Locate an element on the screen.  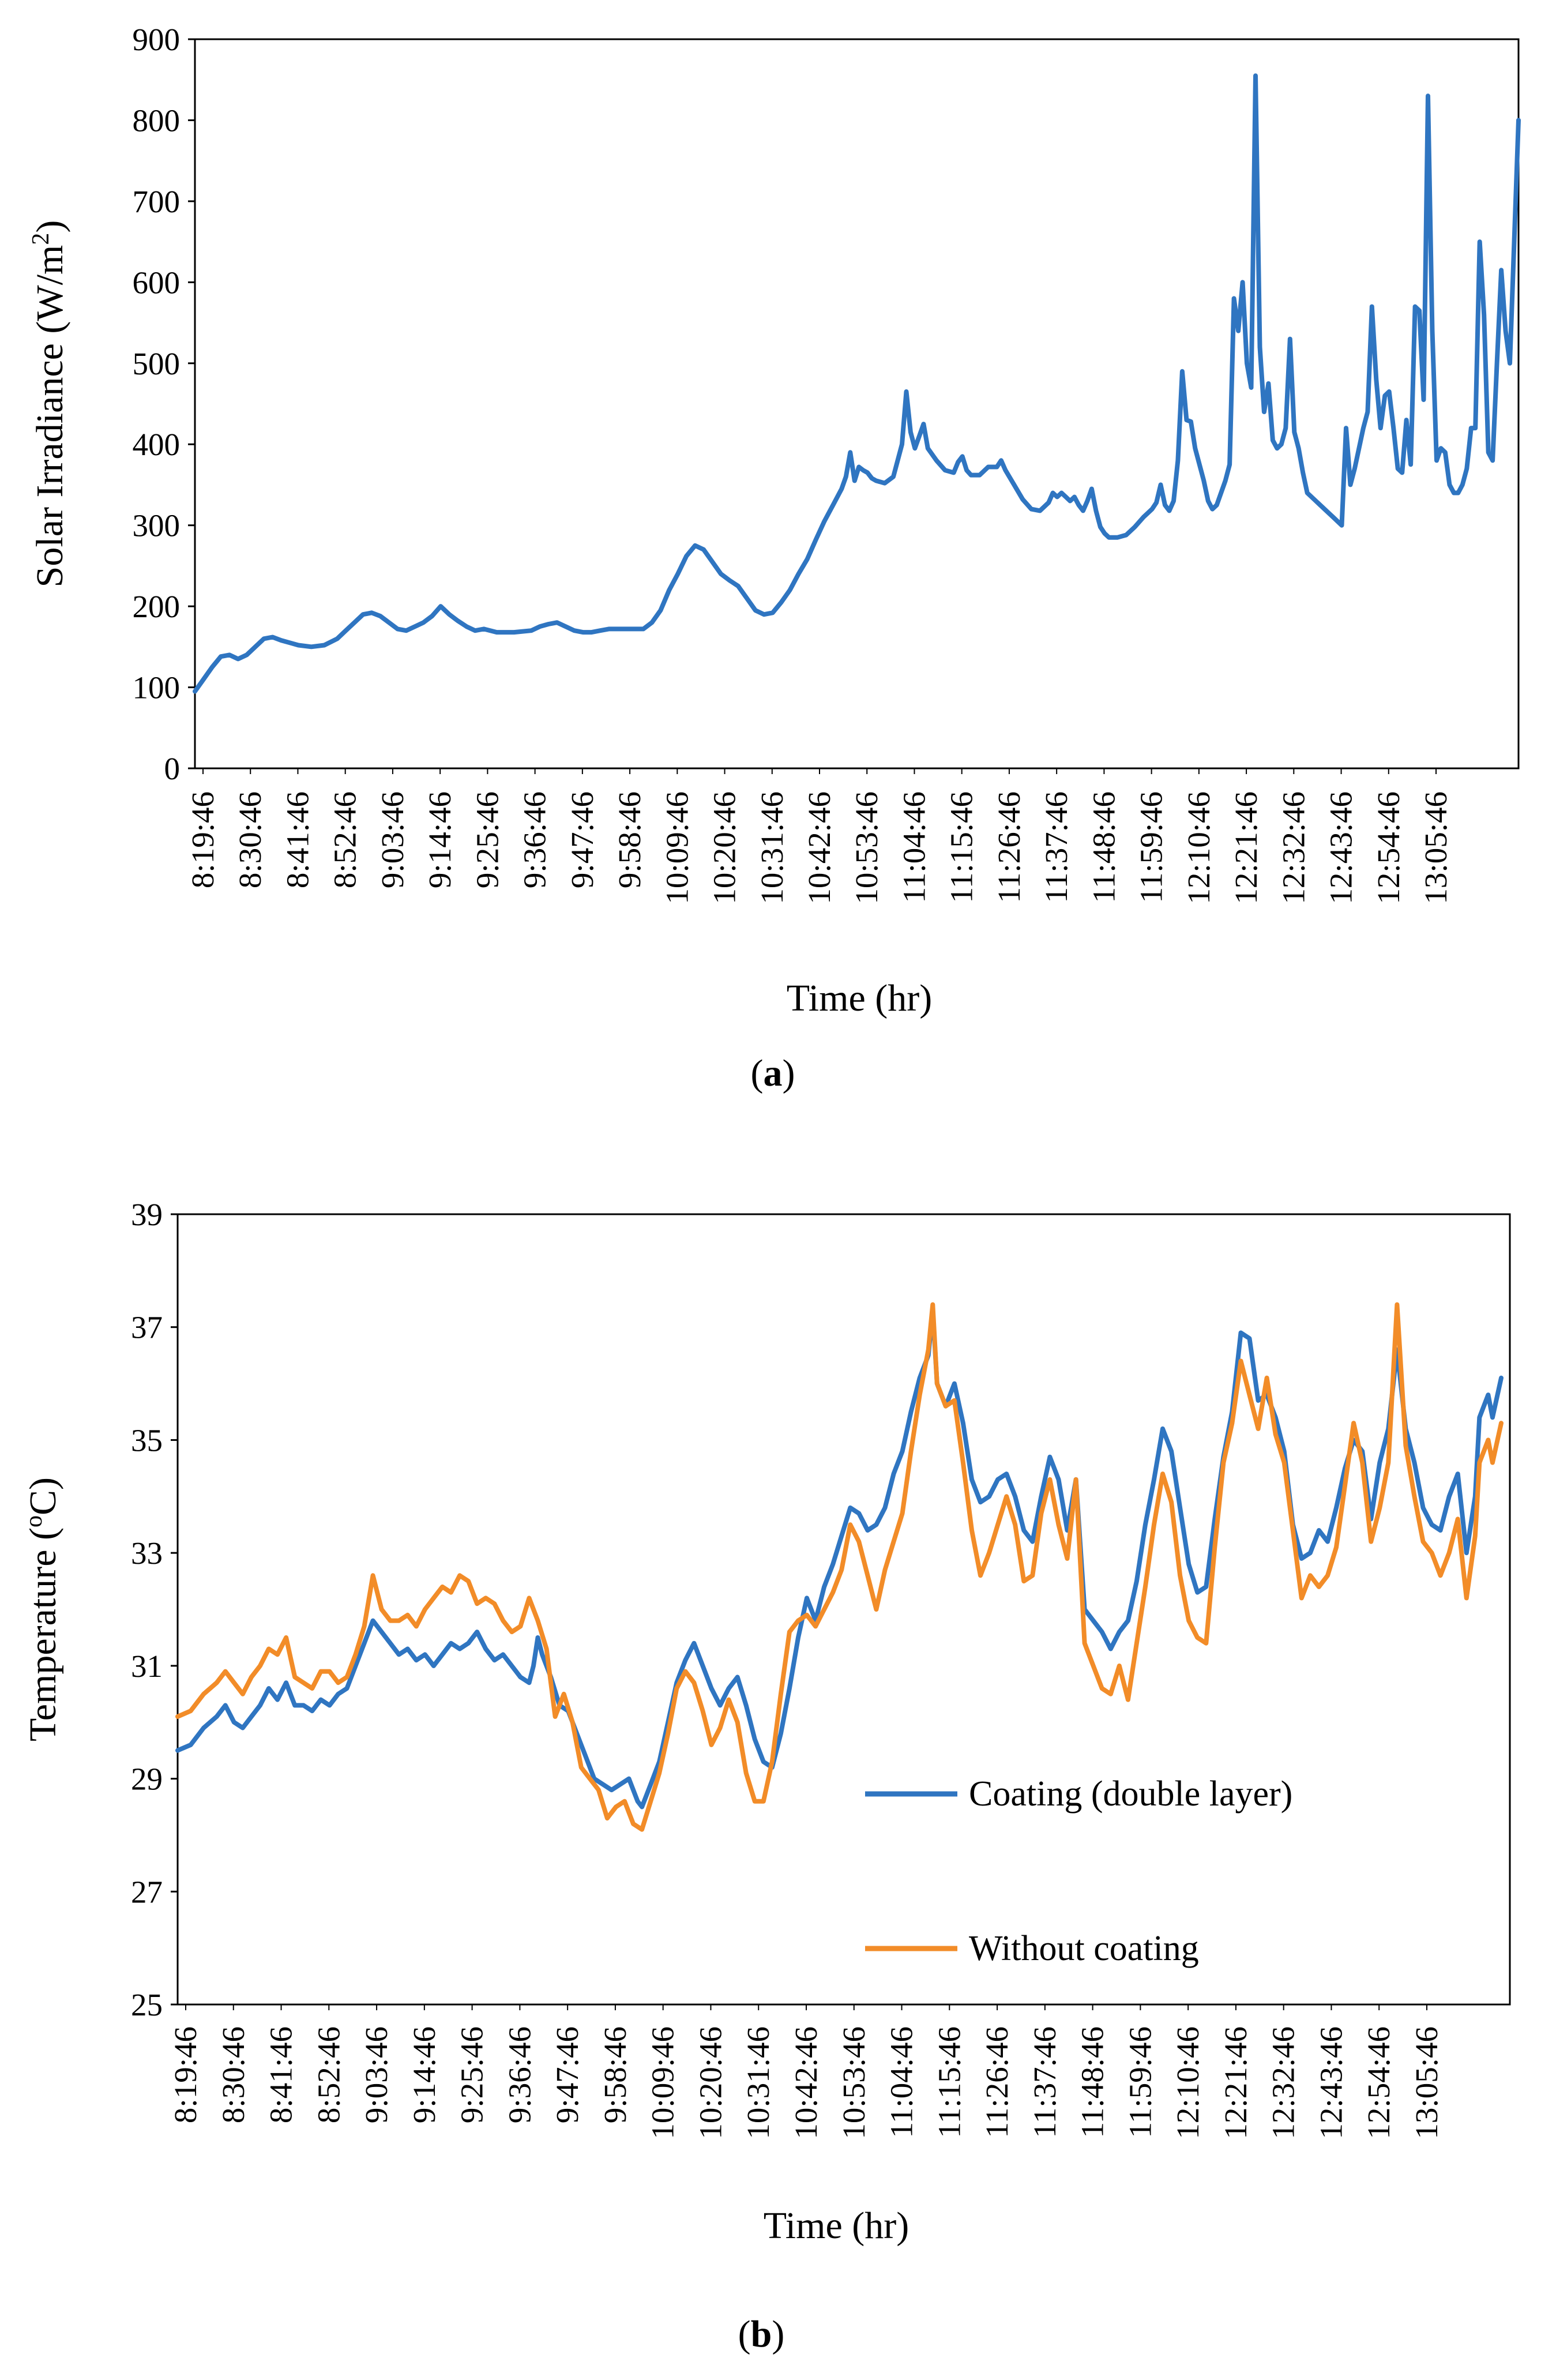
y-tick-label: 39 is located at coordinates (147, 1215).